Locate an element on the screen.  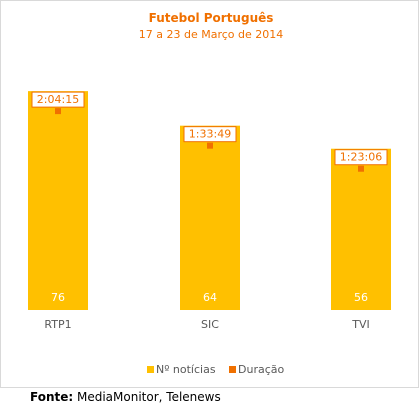
duration-marker-sic is located at coordinates (210, 145).